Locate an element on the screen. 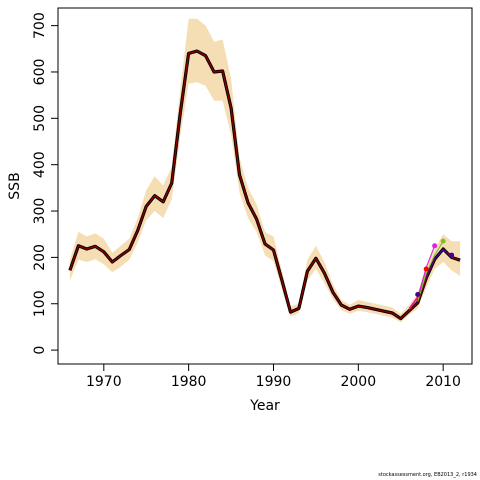 The image size is (480, 480). y-tick-label-300: 300 is located at coordinates (40, 211).